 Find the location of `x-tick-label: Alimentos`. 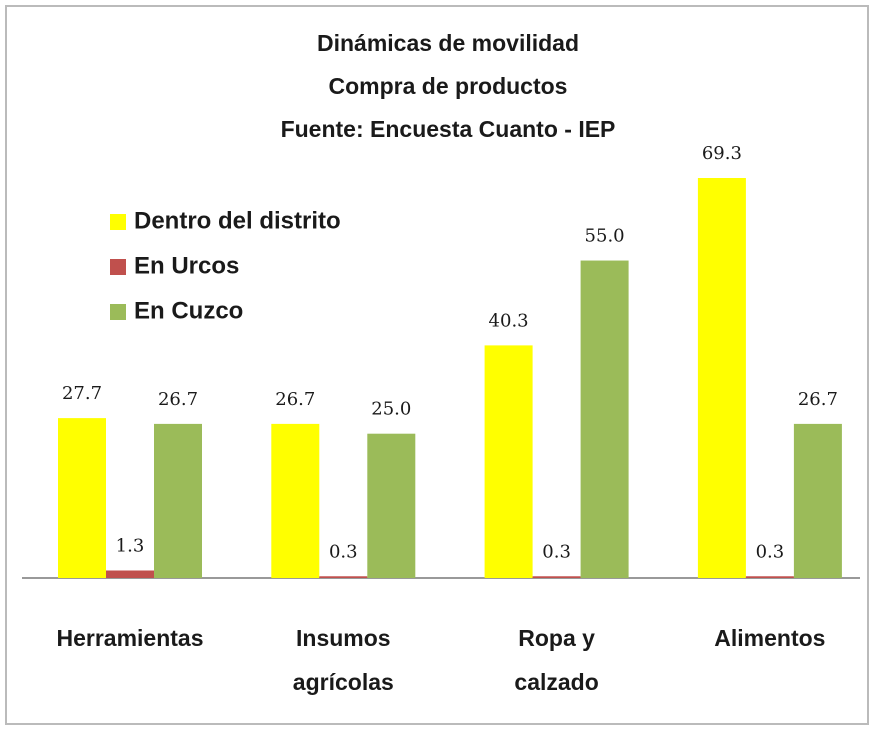

x-tick-label: Alimentos is located at coordinates (769, 638).